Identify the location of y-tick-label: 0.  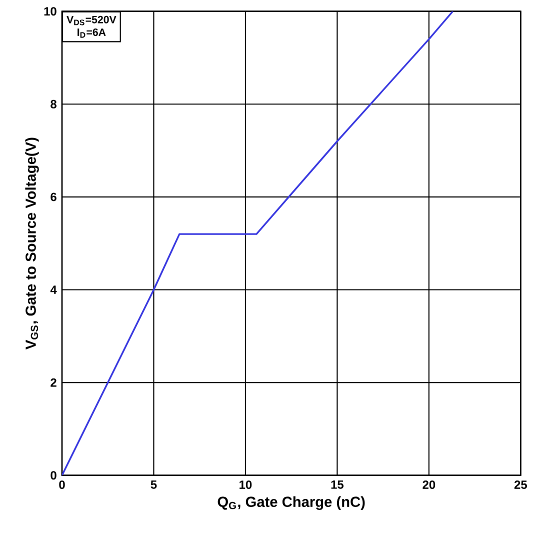
(53, 475).